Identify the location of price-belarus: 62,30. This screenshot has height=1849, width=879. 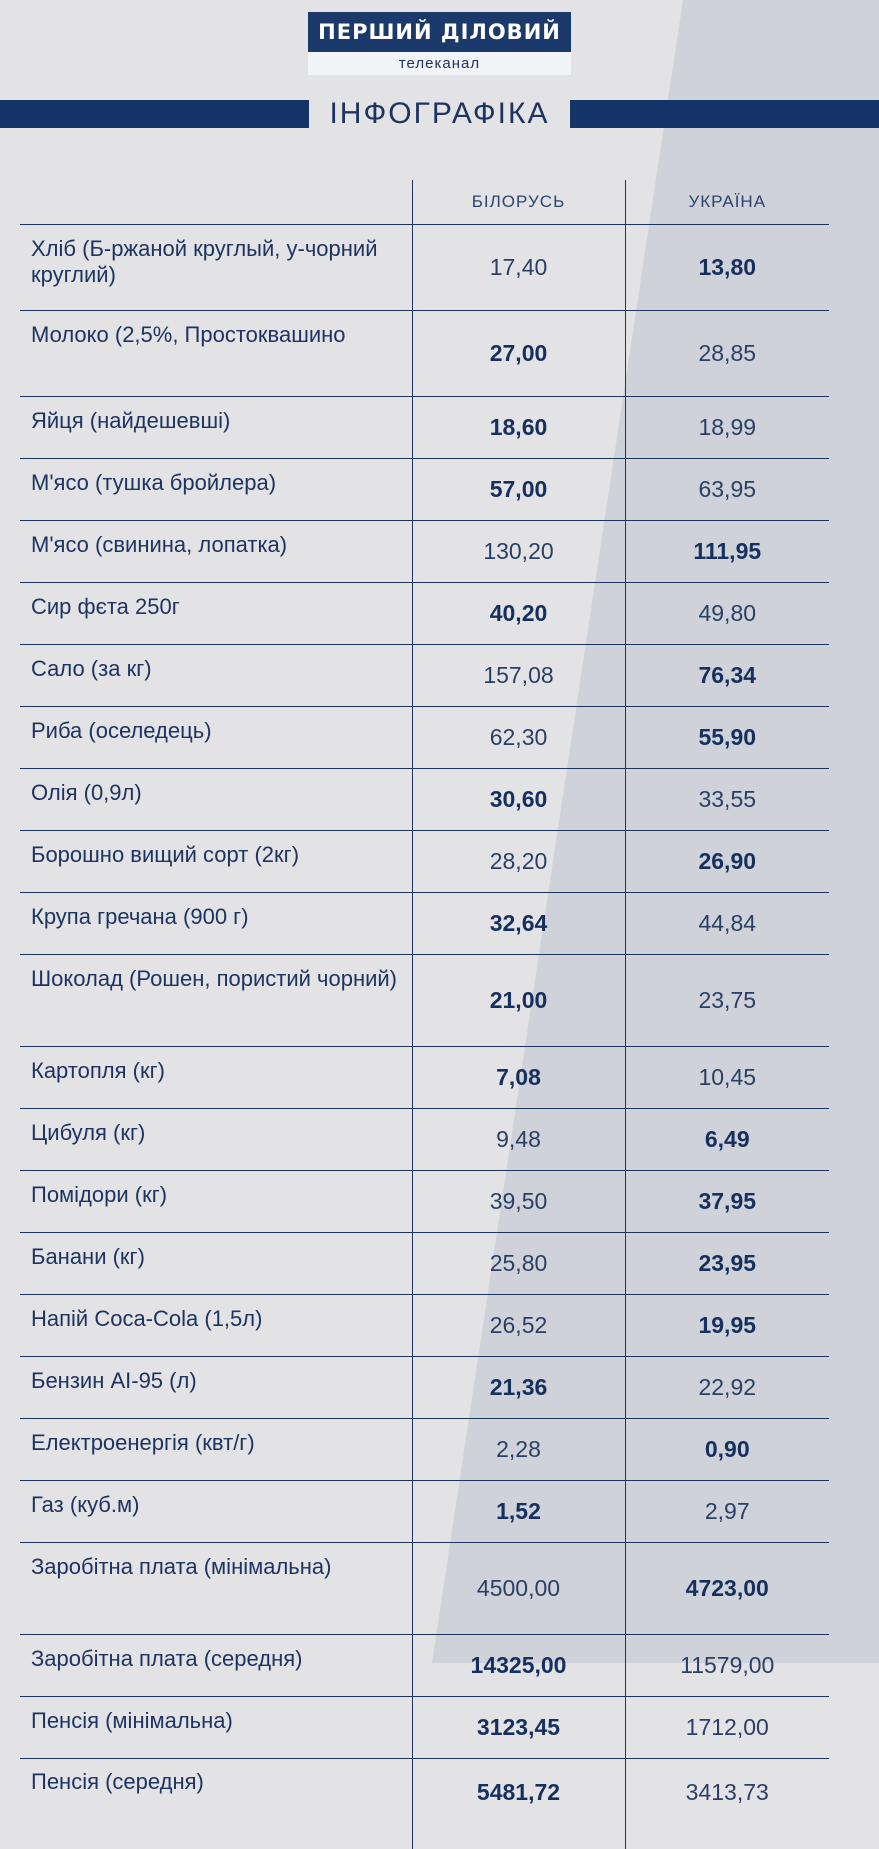
(518, 738).